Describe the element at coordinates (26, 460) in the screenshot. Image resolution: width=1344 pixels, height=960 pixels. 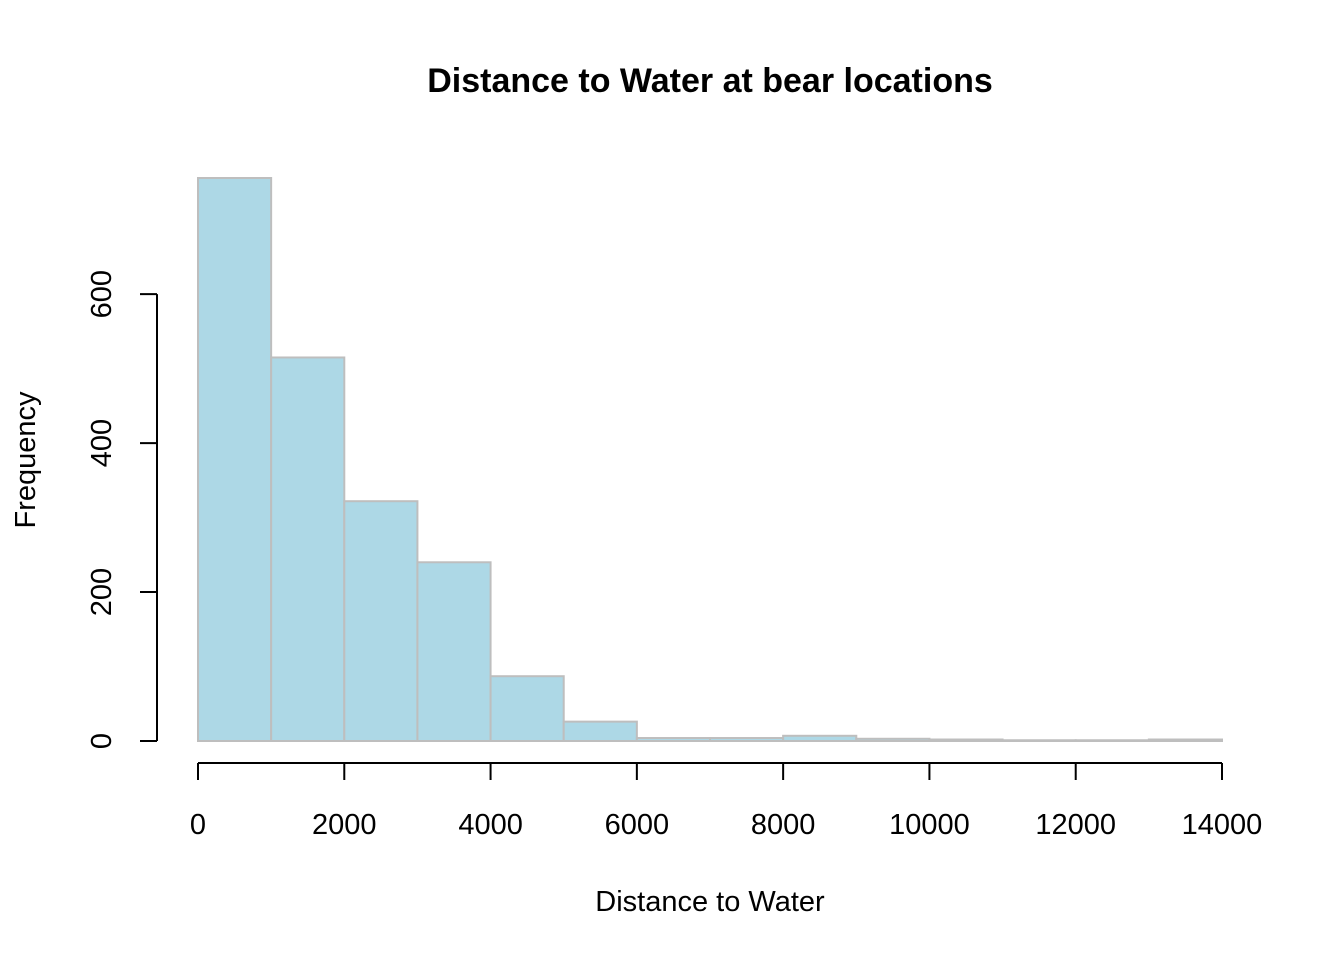
I see `y-axis-label: Frequency` at that location.